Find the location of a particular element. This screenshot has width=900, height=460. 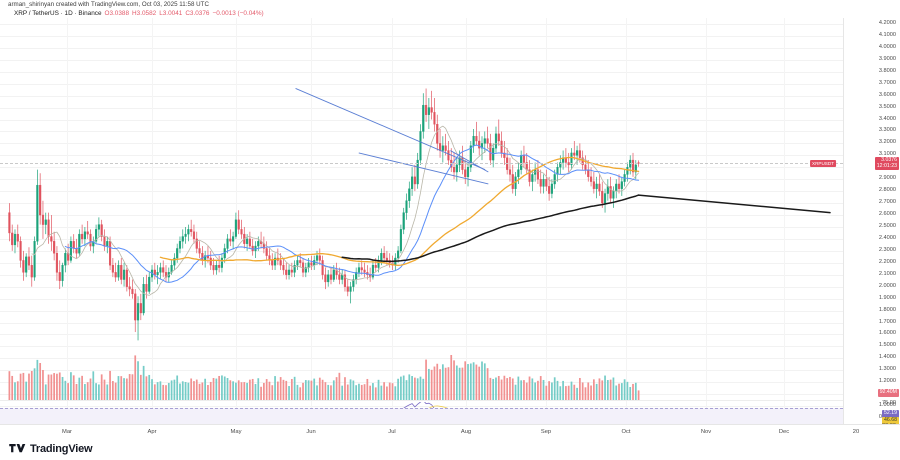

price-tick-label: 1.6000 is located at coordinates (887, 333).